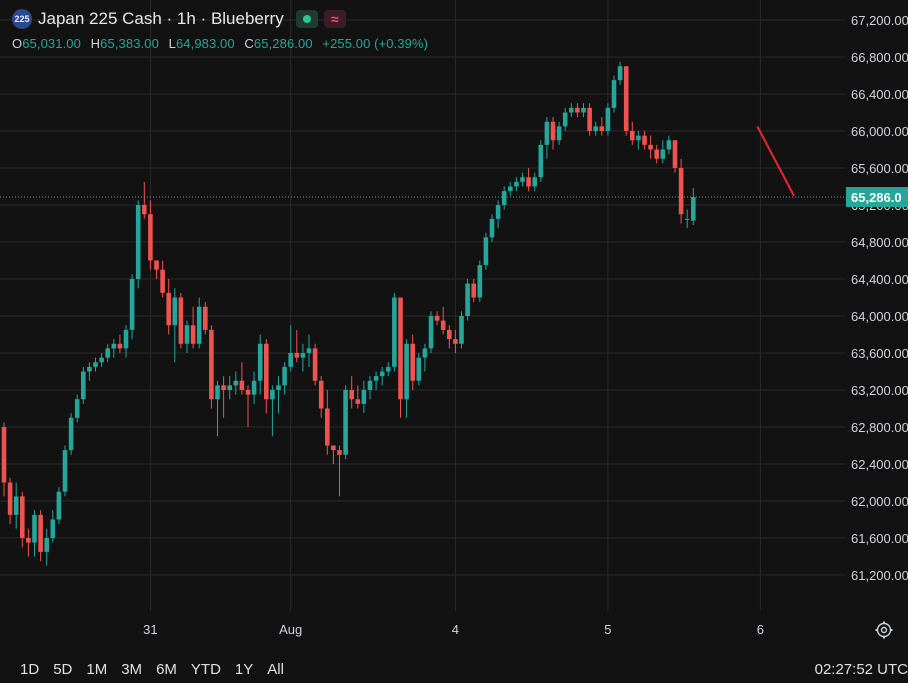  What do you see at coordinates (877, 197) in the screenshot?
I see `current-price-box` at bounding box center [877, 197].